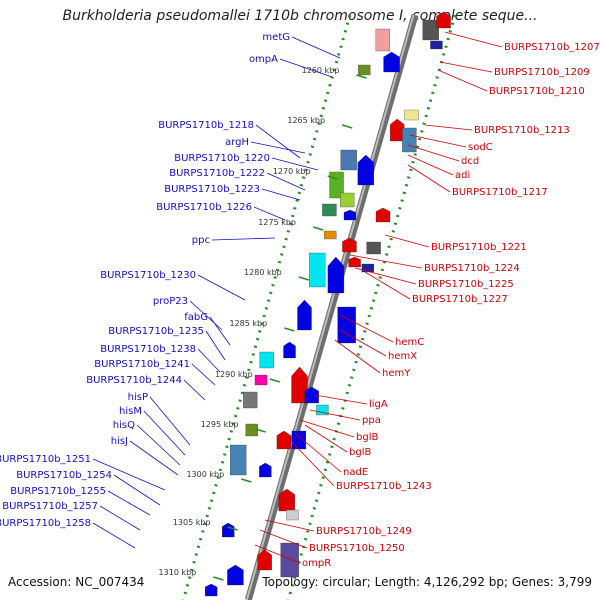  What do you see at coordinates (196, 317) in the screenshot?
I see `gene-label-left: fabG` at bounding box center [196, 317].